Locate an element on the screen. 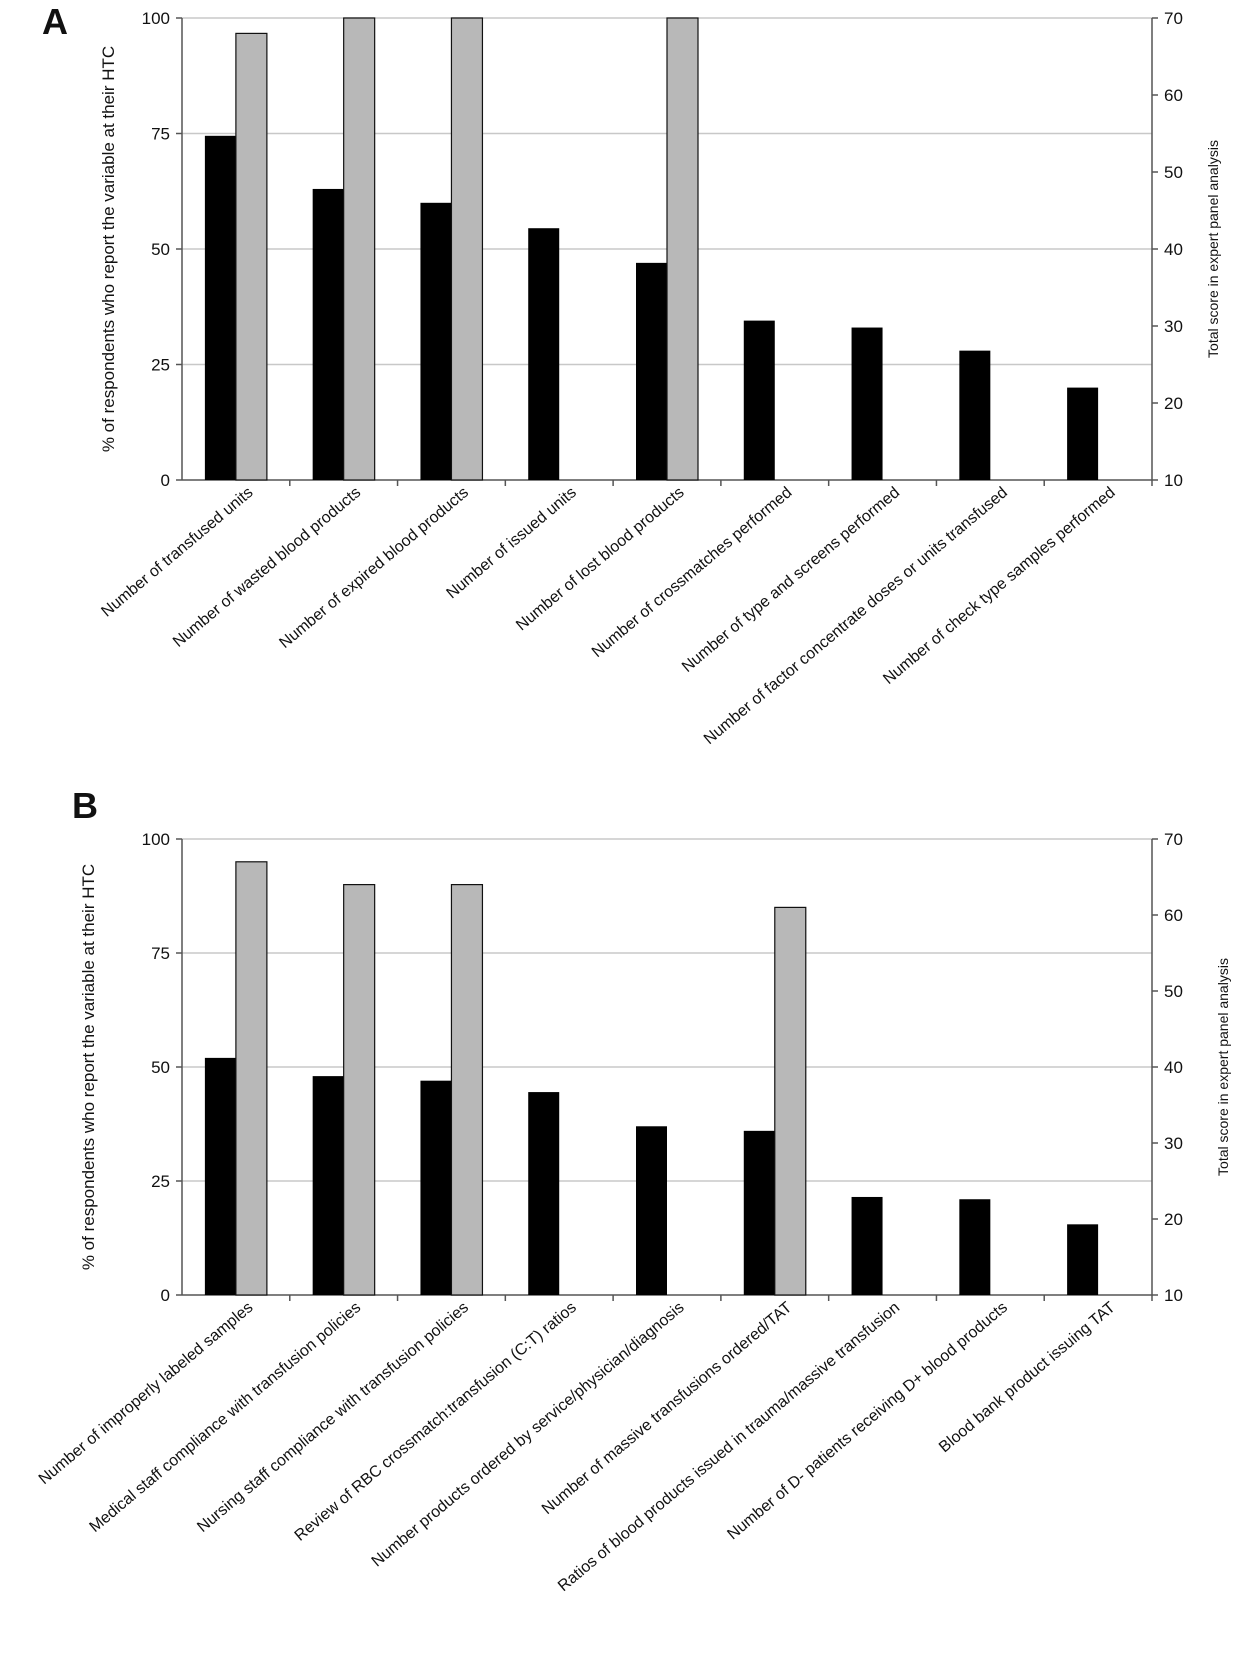 This screenshot has width=1235, height=1672. x-category-label: Number of expired blood products is located at coordinates (374, 568).